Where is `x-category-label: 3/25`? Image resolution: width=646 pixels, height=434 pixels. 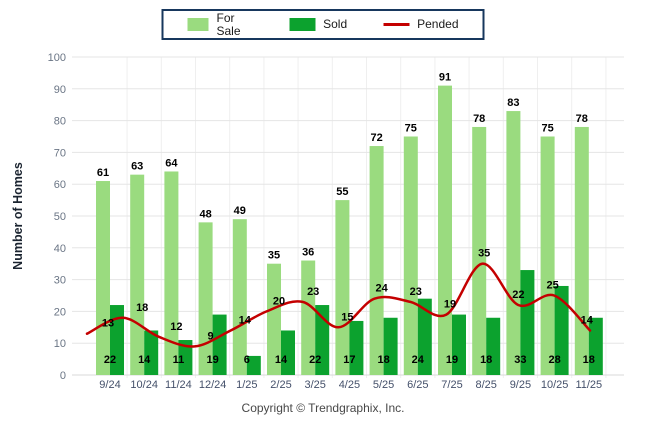 x-category-label: 3/25 is located at coordinates (314, 385).